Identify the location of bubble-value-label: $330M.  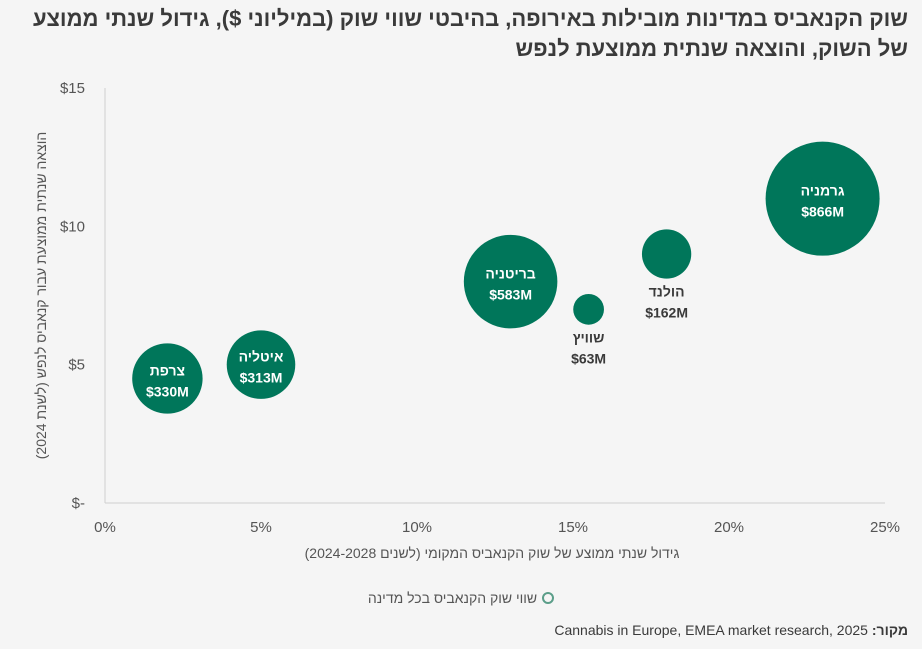
(167, 392).